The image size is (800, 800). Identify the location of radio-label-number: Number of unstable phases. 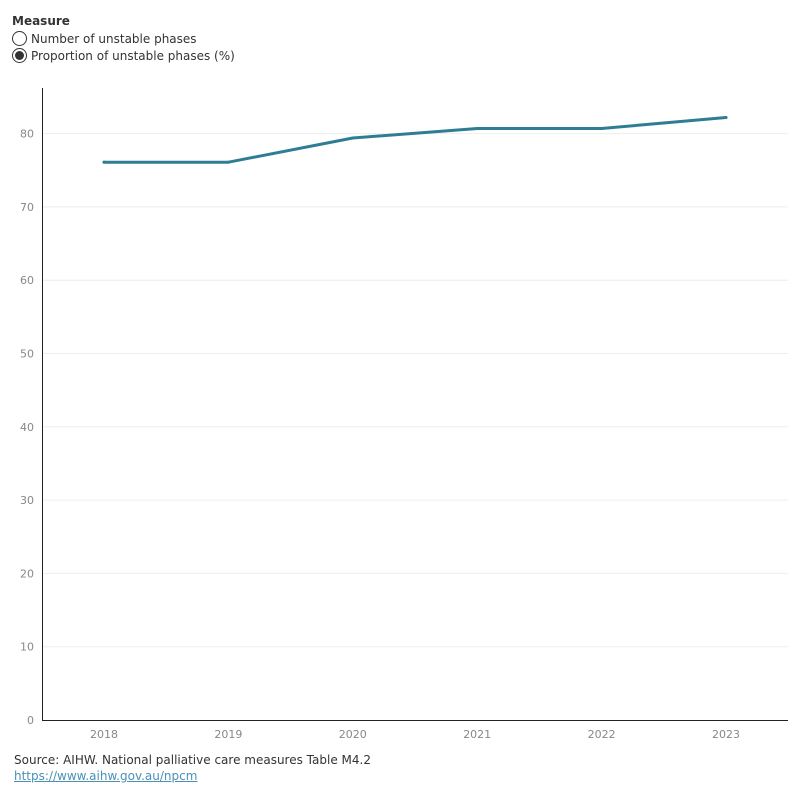
(114, 38).